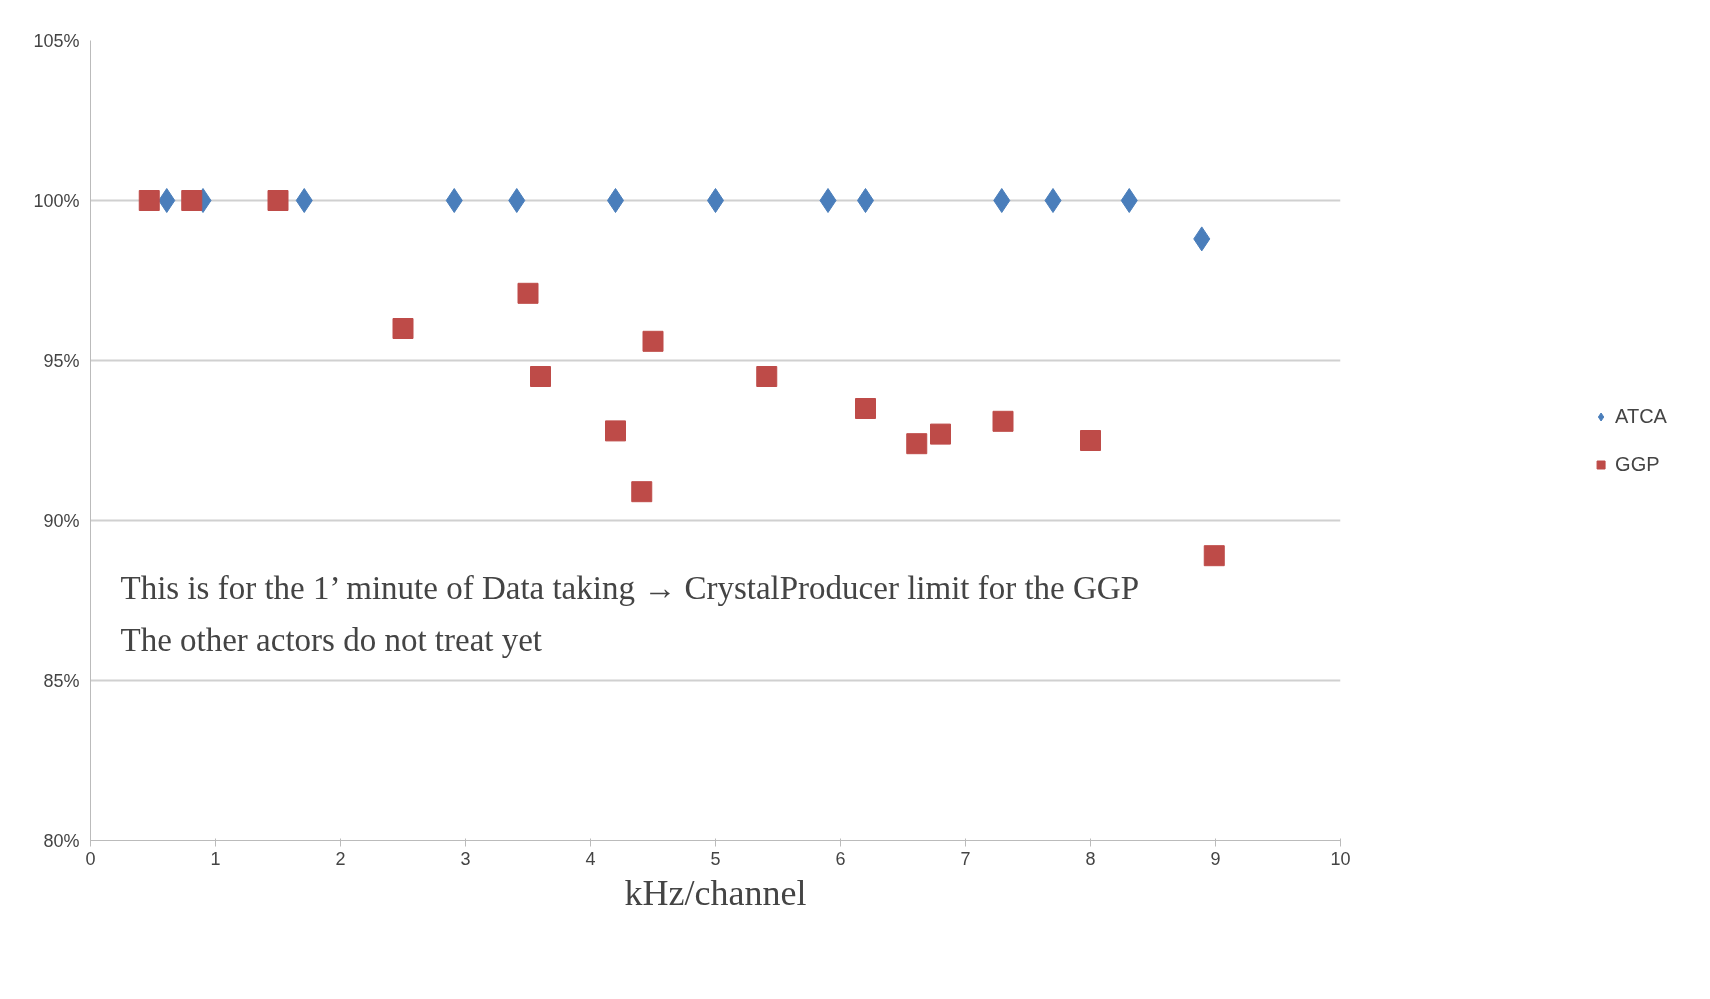 Image resolution: width=1710 pixels, height=999 pixels. What do you see at coordinates (1637, 464) in the screenshot?
I see `legend-label: GGP` at bounding box center [1637, 464].